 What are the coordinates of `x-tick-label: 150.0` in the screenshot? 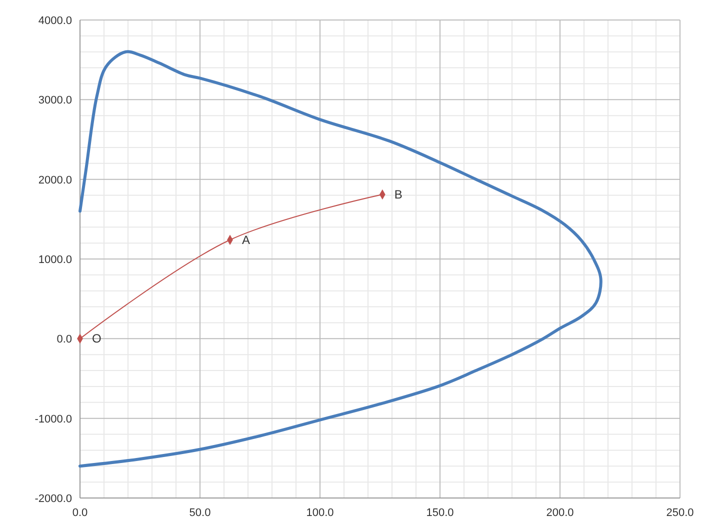 It's located at (440, 513).